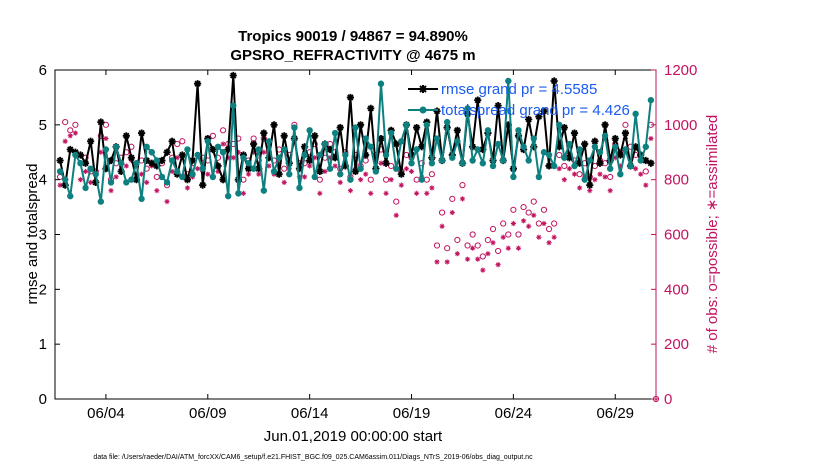  Describe the element at coordinates (615, 413) in the screenshot. I see `x-tick-label: 06/29` at that location.